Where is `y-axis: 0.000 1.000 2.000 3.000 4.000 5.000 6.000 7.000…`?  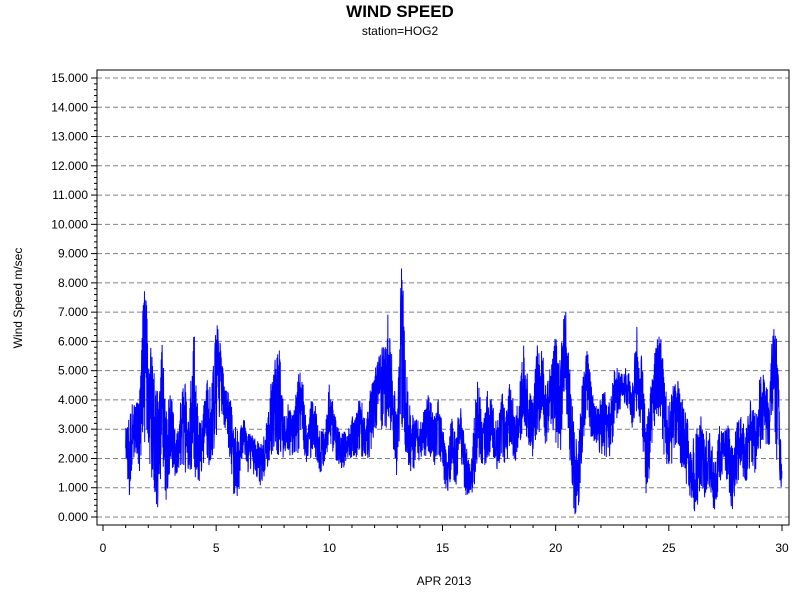
y-axis: 0.000 1.000 2.000 3.000 4.000 5.000 6.000 7.000… is located at coordinates (74, 297).